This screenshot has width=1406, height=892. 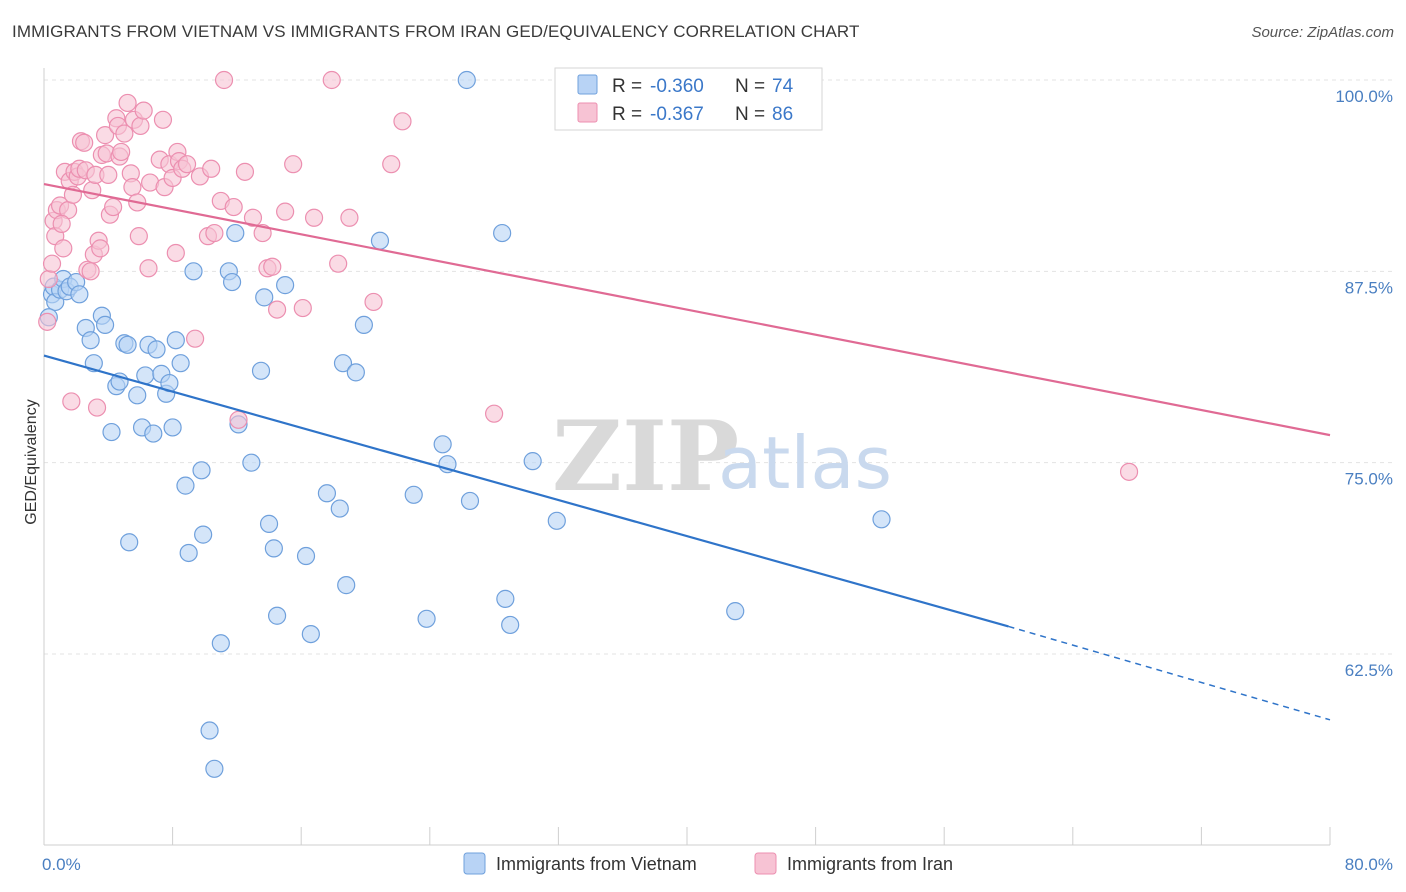 I want to click on legend-r-value-iran: -0.367, so click(x=677, y=114).